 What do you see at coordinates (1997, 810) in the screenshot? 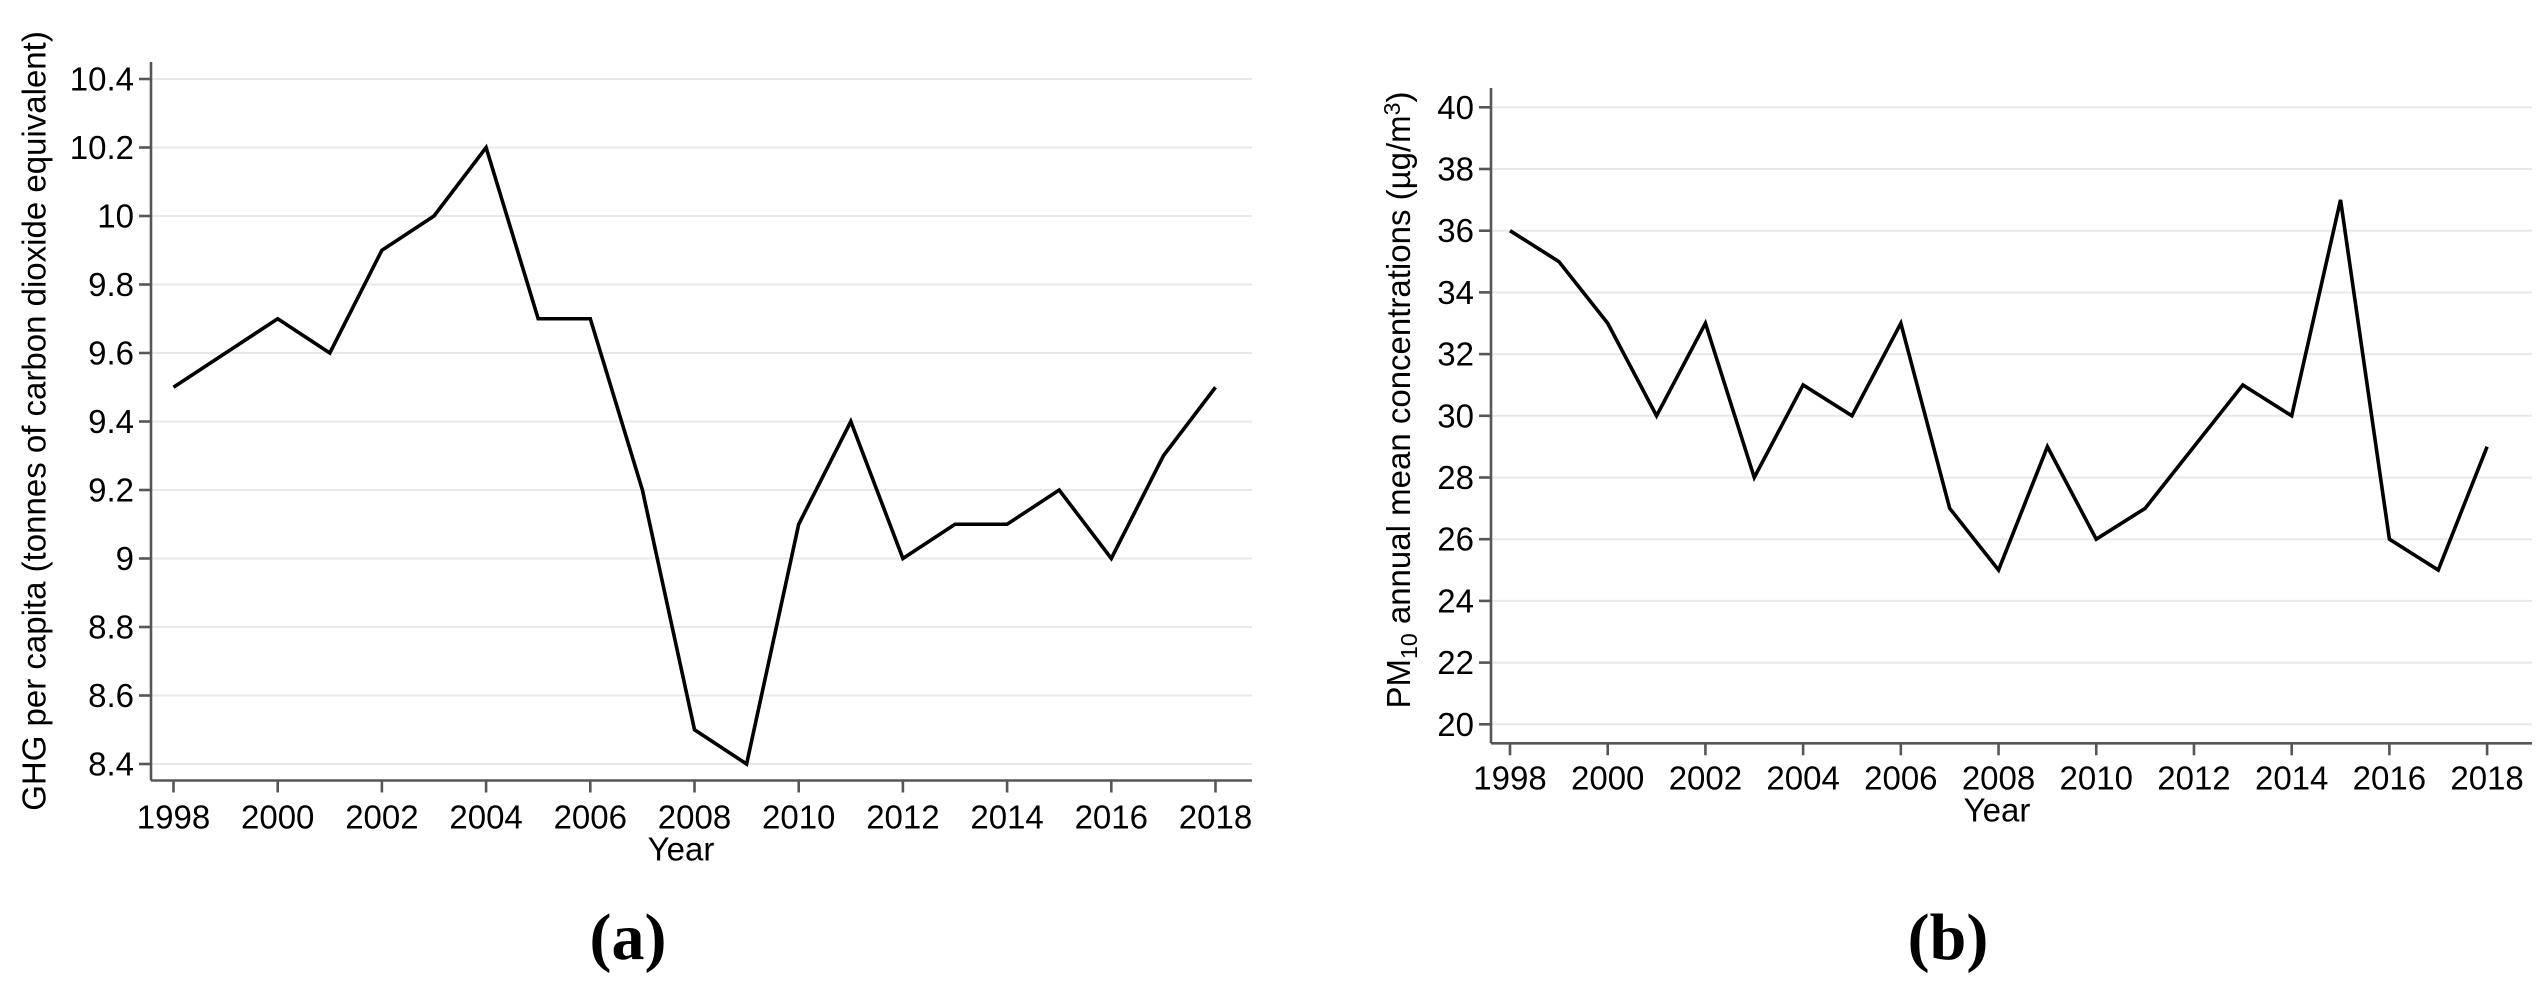
I see `chart-b-x-axis-title: Year` at bounding box center [1997, 810].